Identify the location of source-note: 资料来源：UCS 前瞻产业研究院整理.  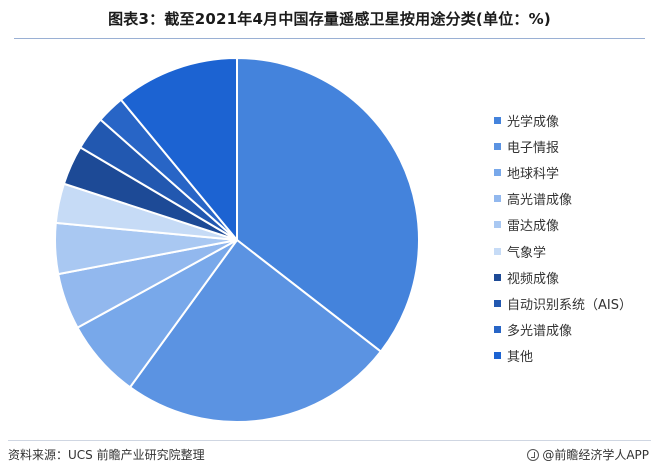
(106, 455).